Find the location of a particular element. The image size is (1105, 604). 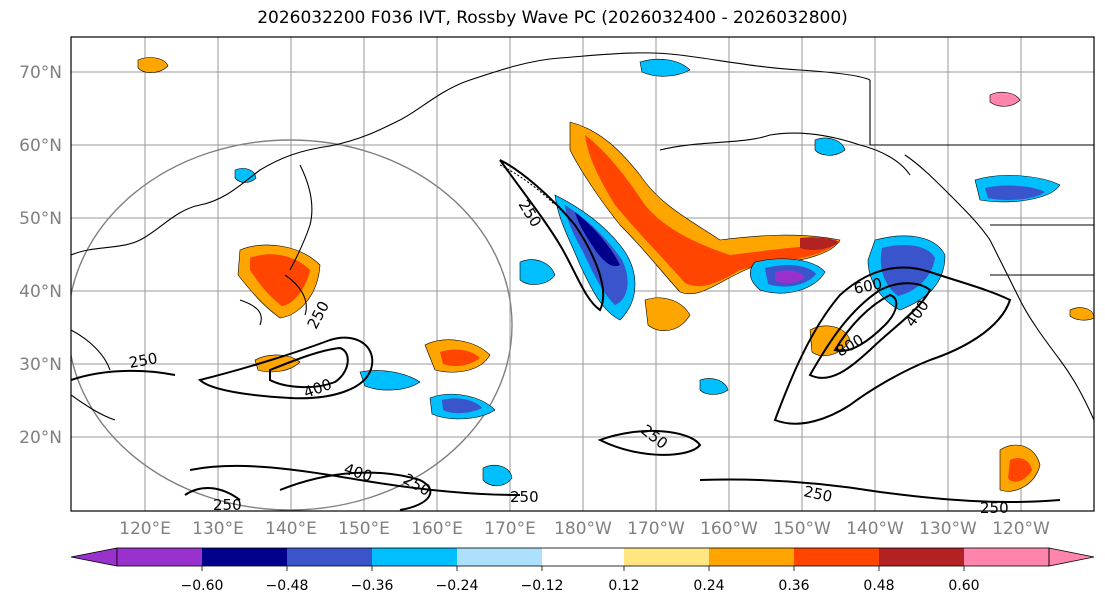

lon-label: 120°W is located at coordinates (1021, 529).